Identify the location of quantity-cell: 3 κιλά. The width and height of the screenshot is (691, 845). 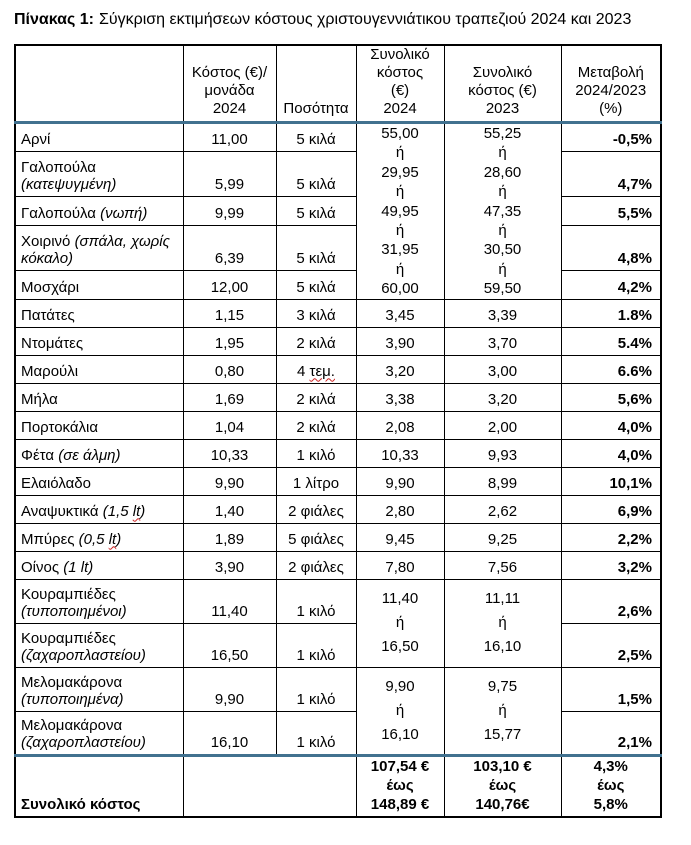
(316, 313).